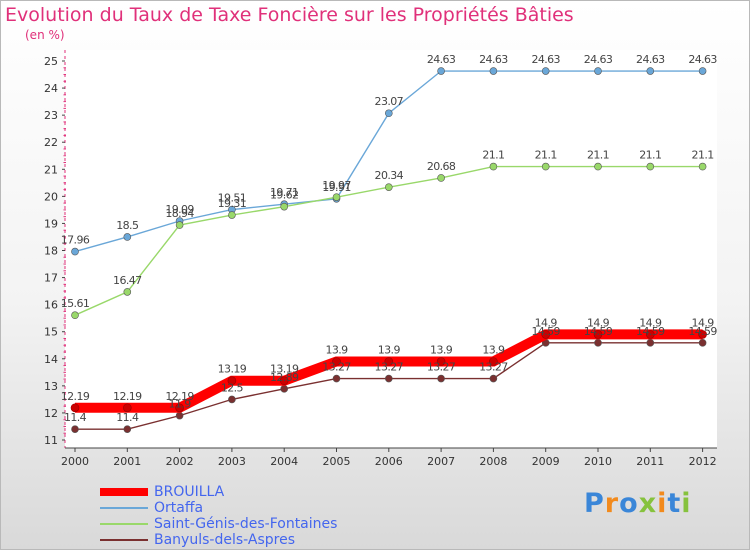 Image resolution: width=750 pixels, height=550 pixels. I want to click on y-tick-label: 19, so click(51, 223).